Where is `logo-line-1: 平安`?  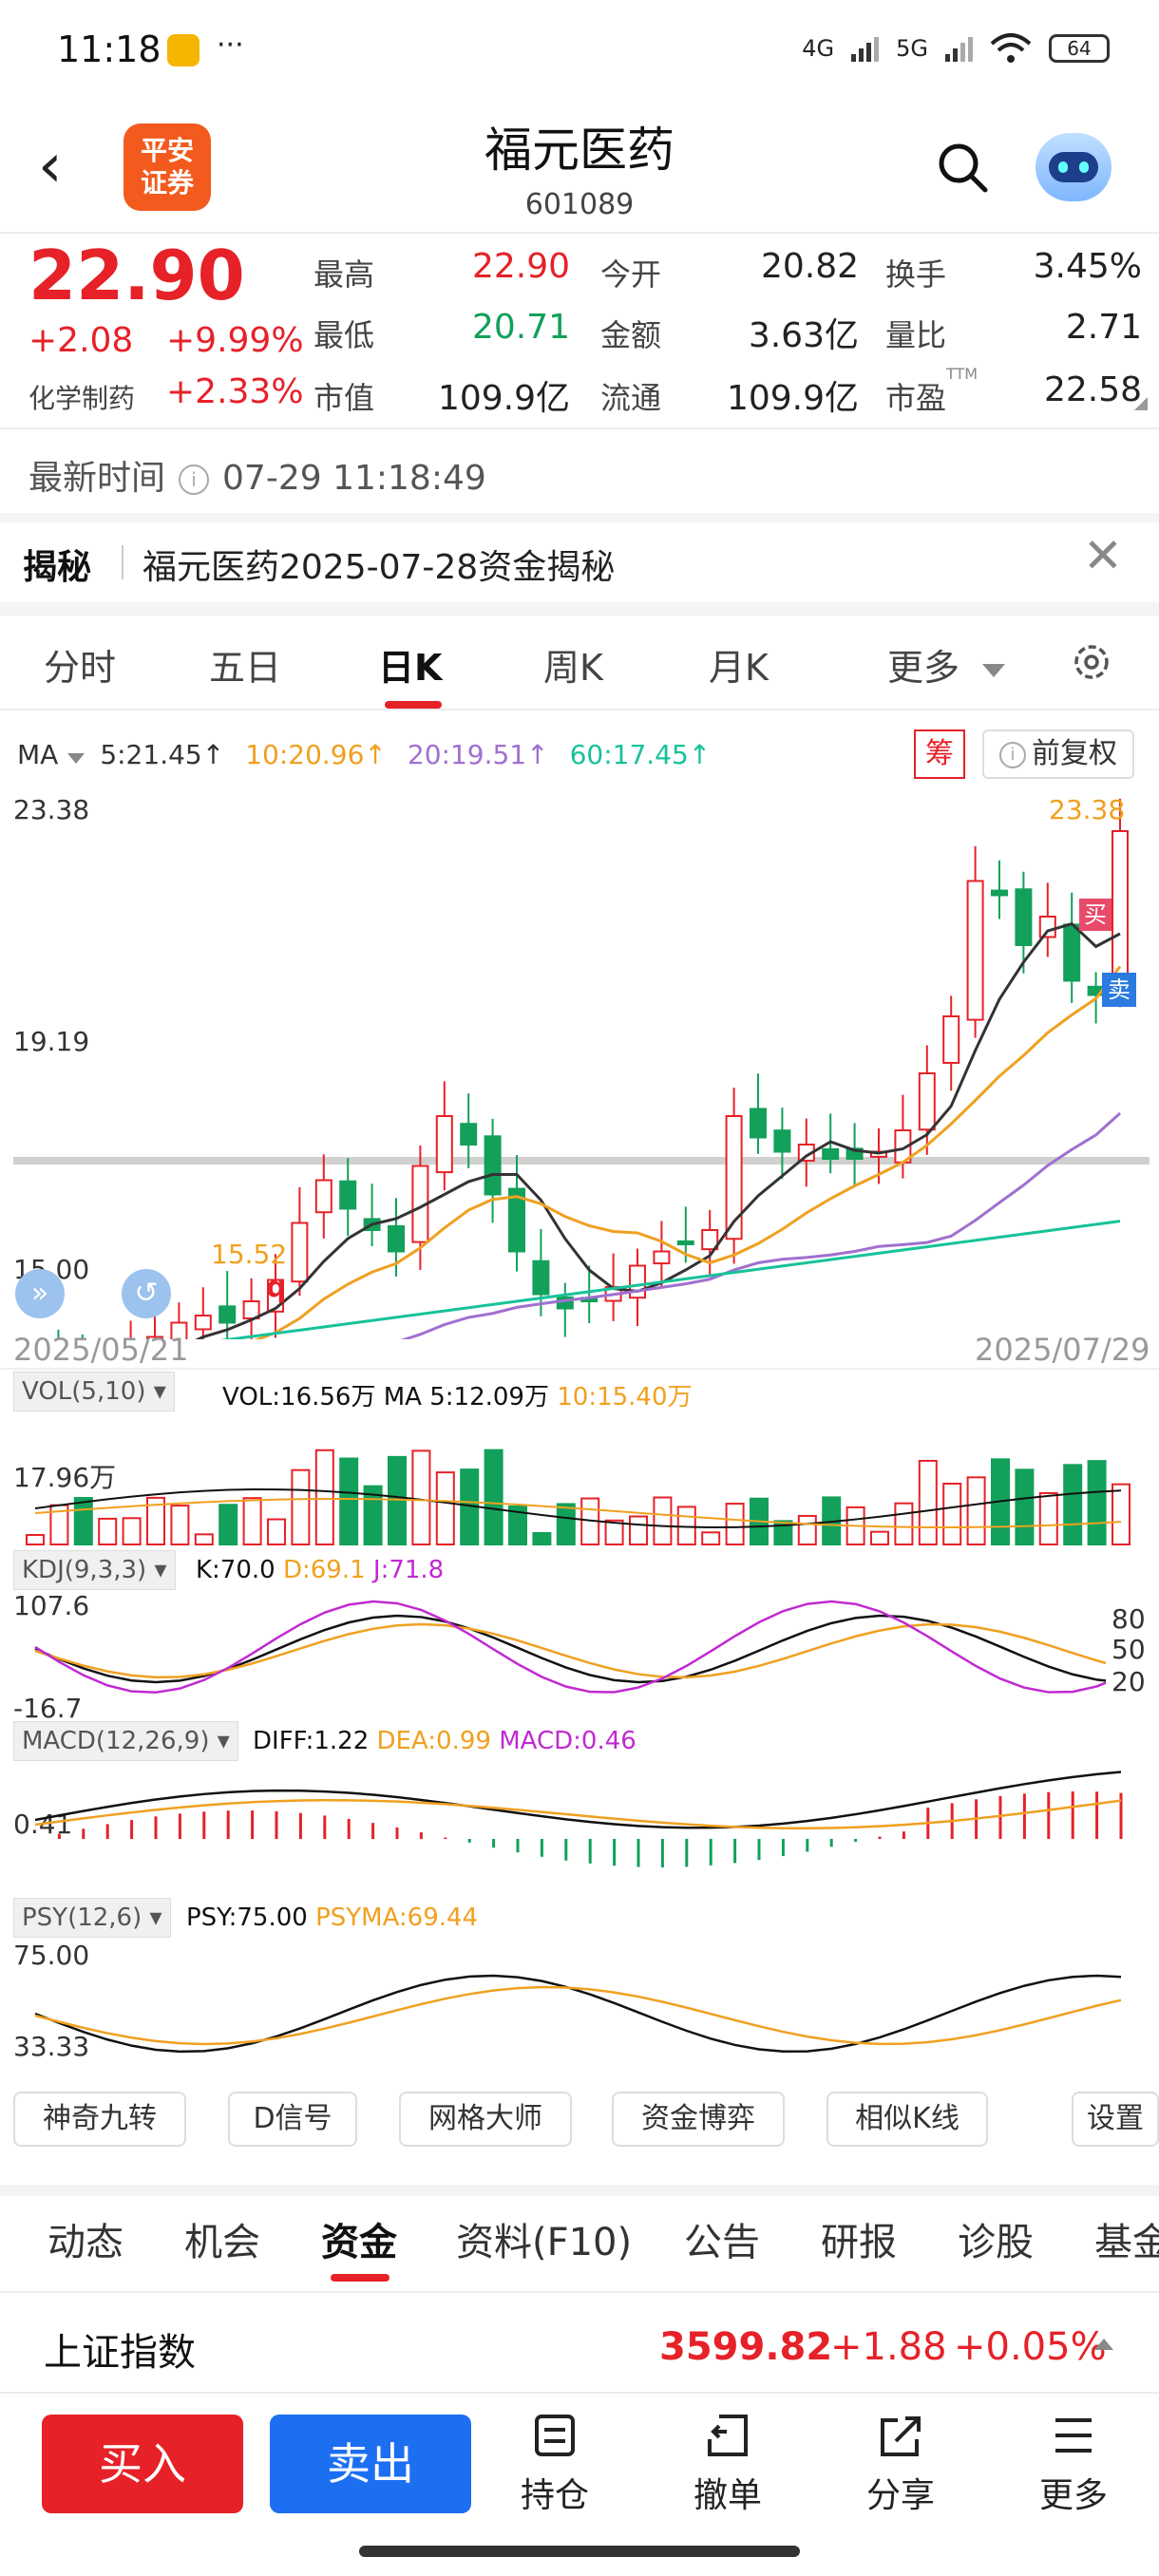
logo-line-1: 平安 is located at coordinates (167, 150).